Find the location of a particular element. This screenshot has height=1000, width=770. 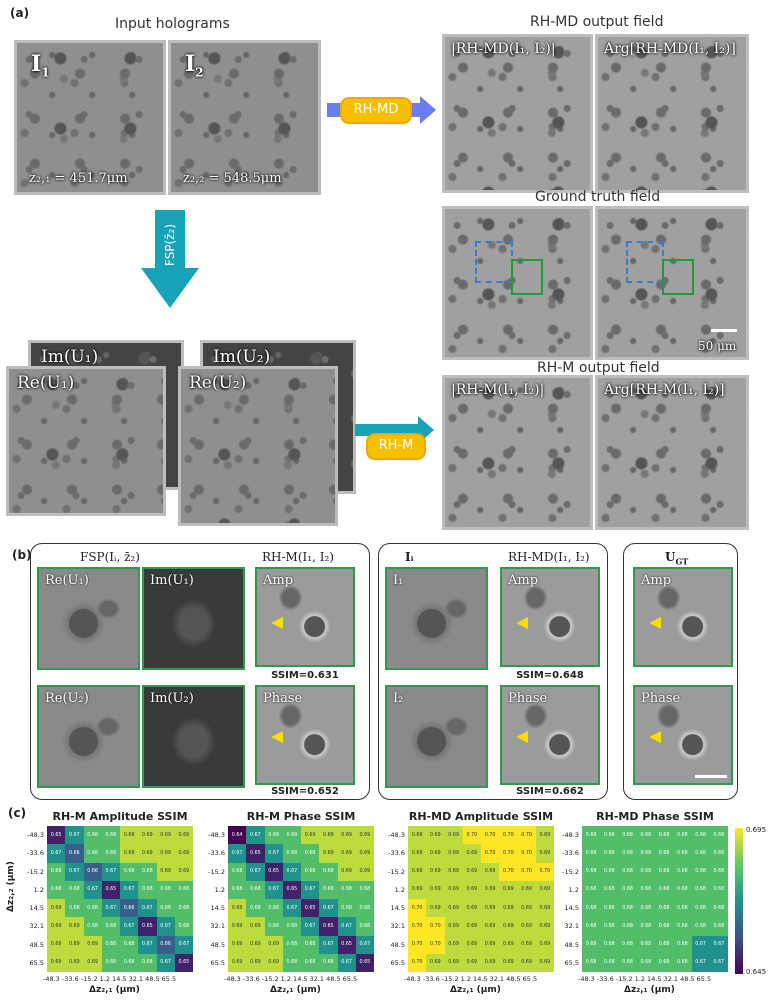

colorbar is located at coordinates (739, 901).